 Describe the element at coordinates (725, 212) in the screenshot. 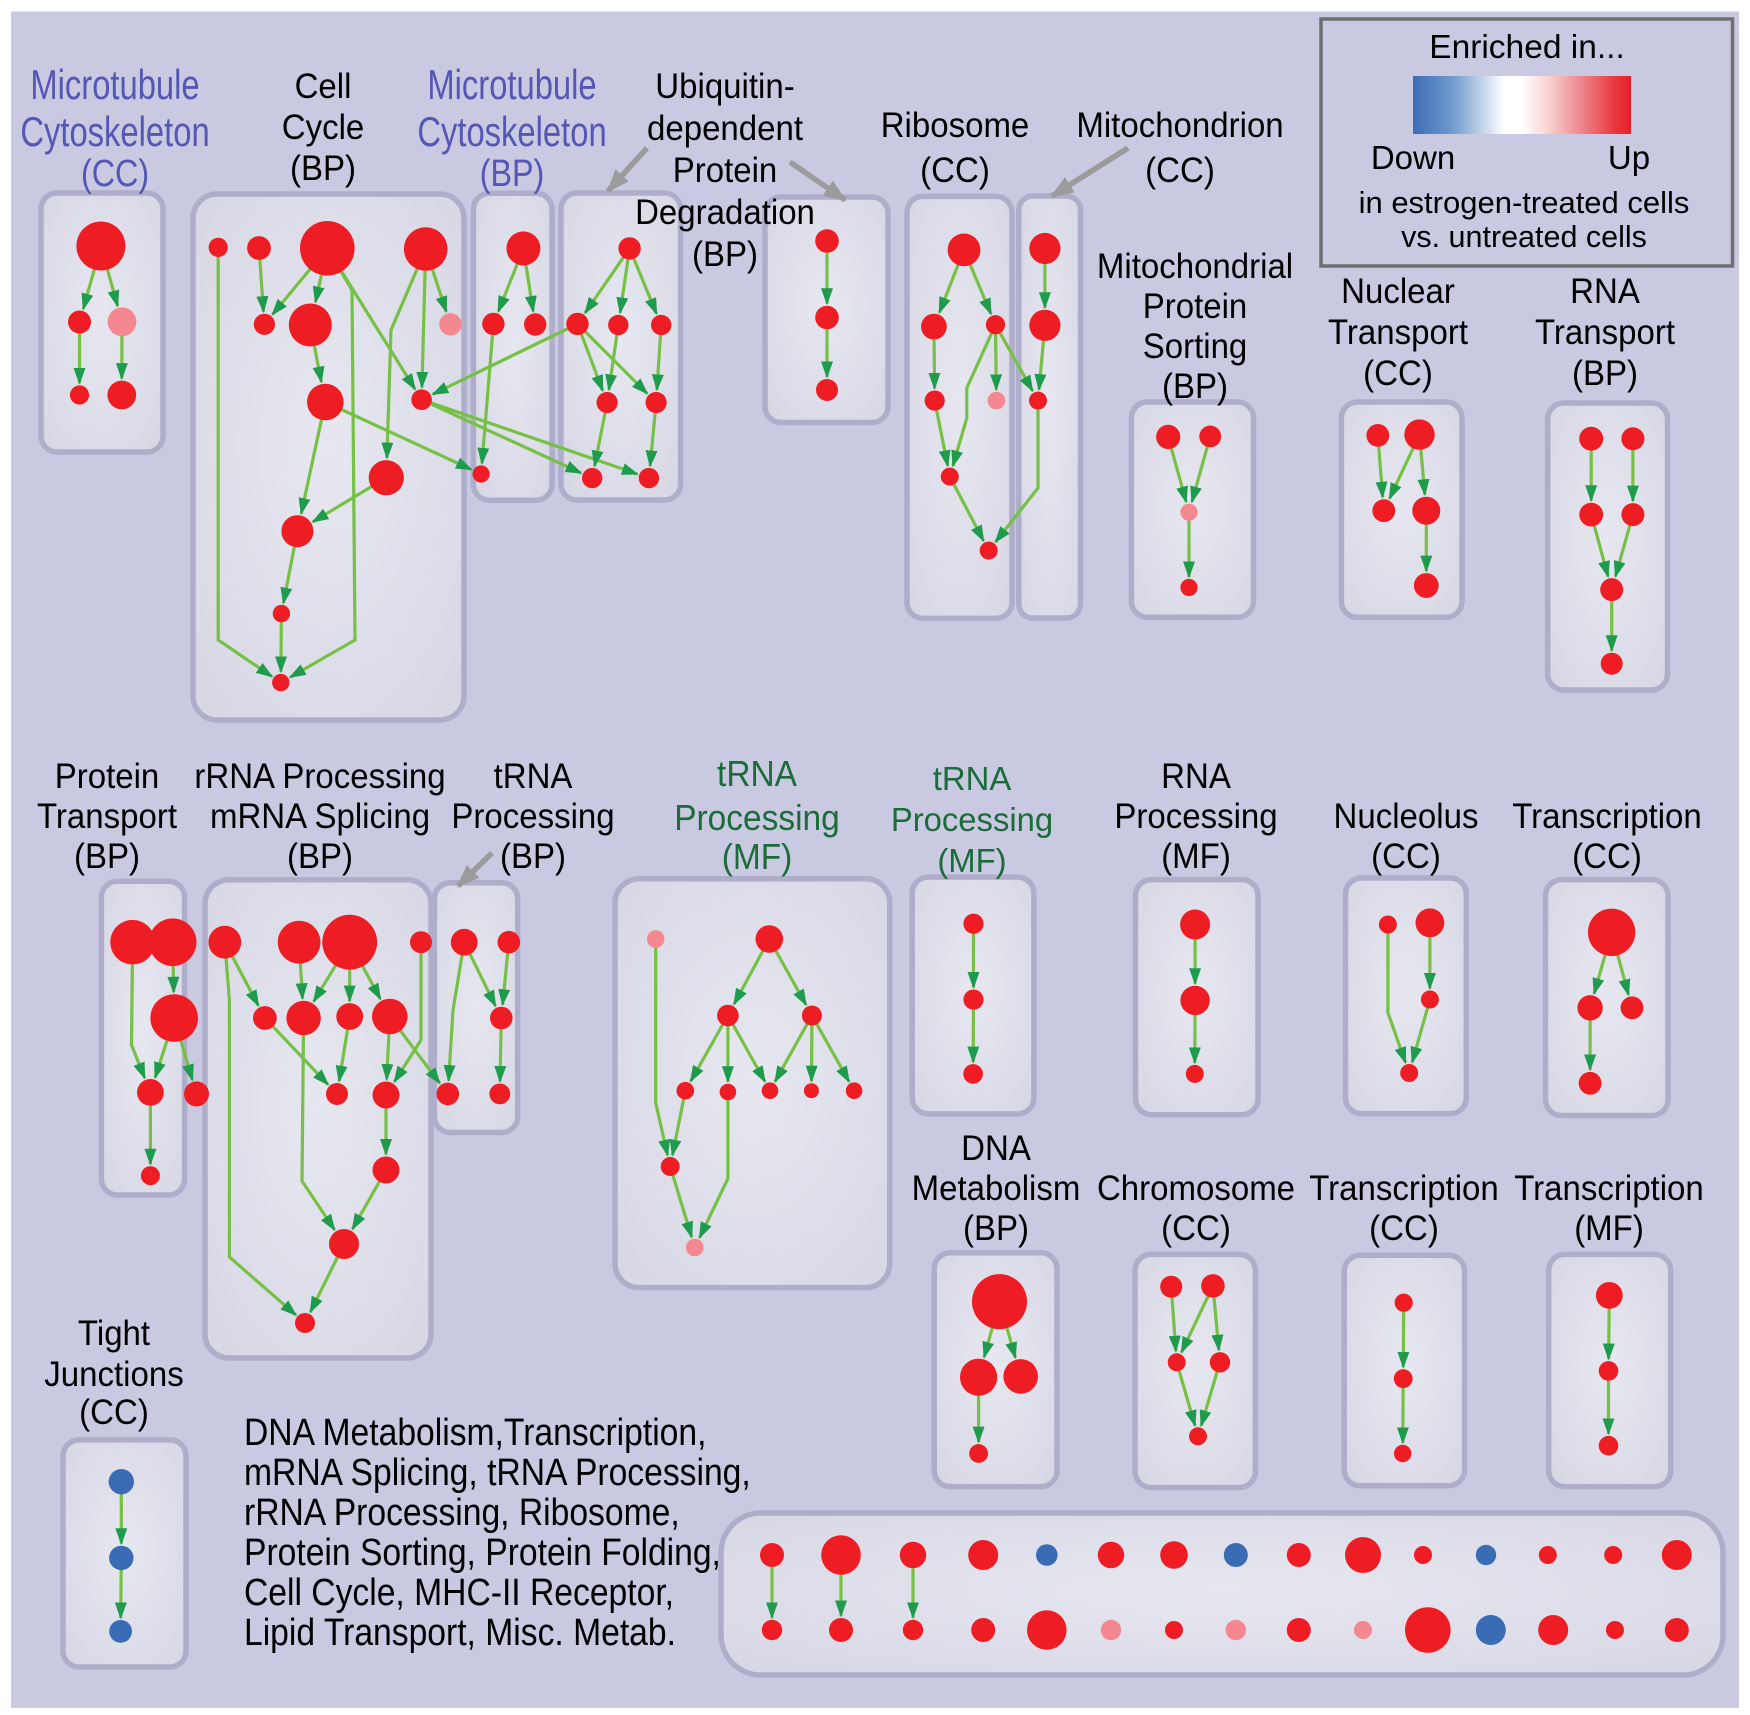

I see `svg-text: Degradation` at that location.